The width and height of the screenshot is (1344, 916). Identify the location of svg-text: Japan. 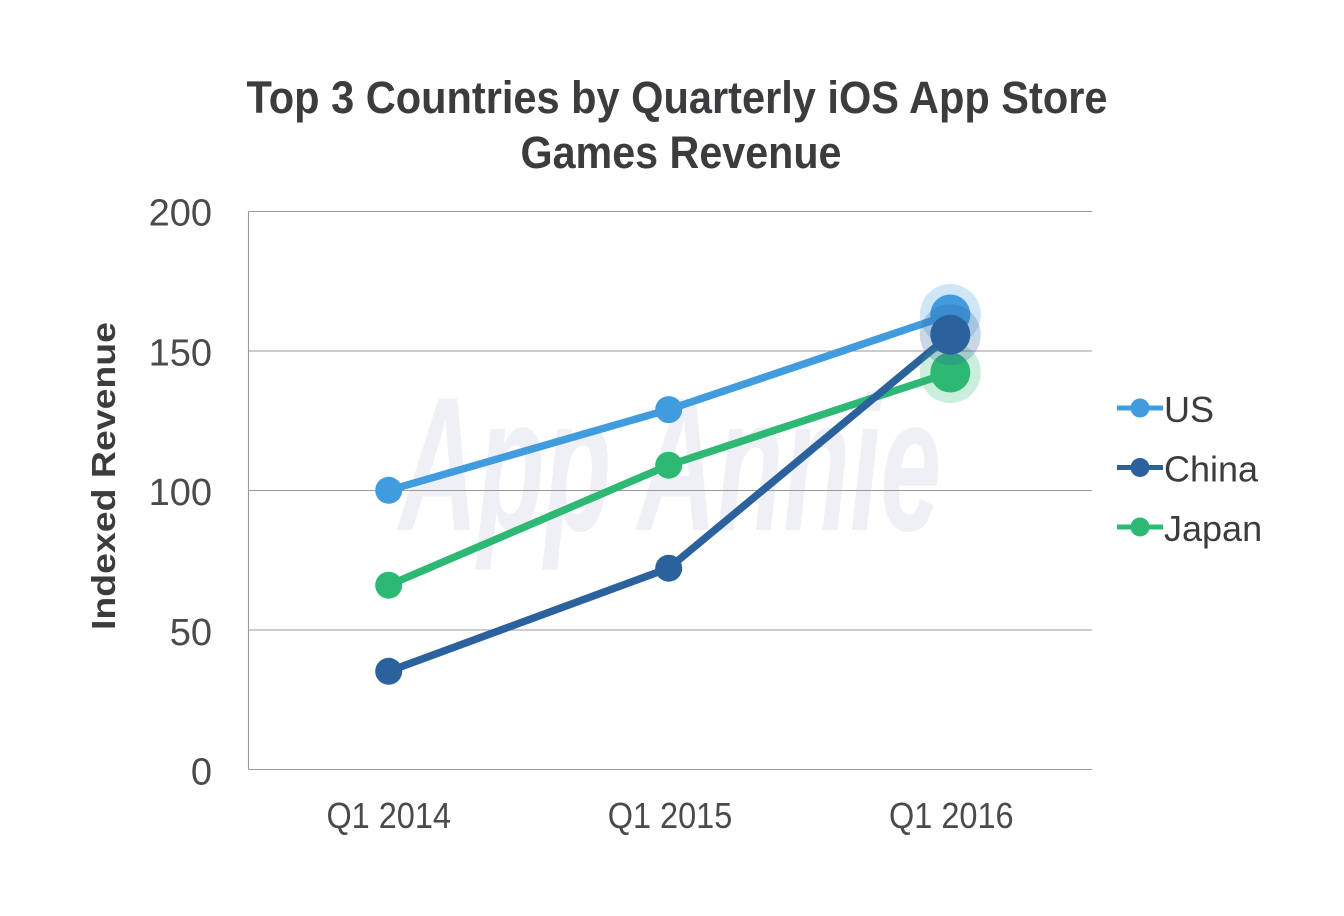
(1213, 528).